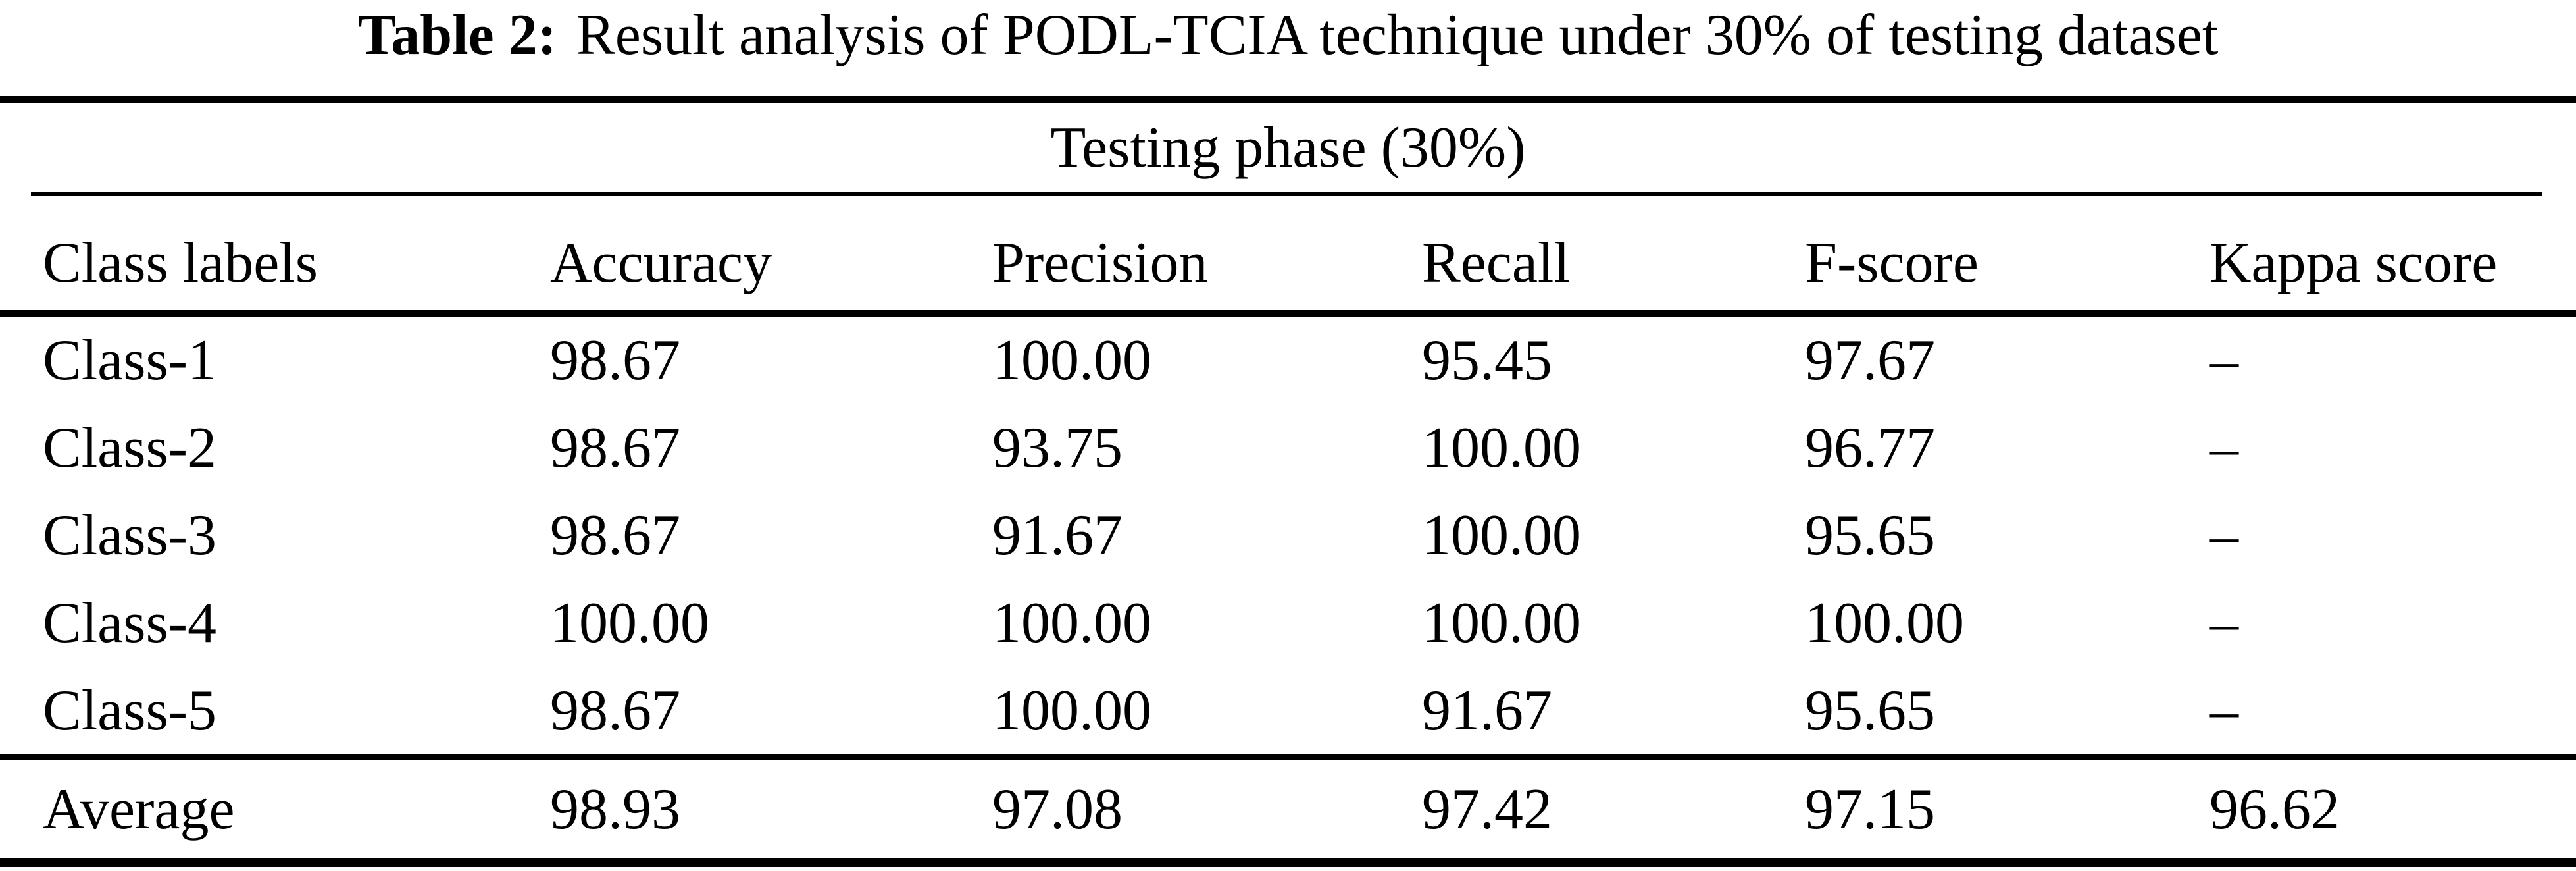 The image size is (2576, 871). I want to click on table-row-class-1: Class-1 98.67 100.00 95.45 97.67 –, so click(1288, 360).